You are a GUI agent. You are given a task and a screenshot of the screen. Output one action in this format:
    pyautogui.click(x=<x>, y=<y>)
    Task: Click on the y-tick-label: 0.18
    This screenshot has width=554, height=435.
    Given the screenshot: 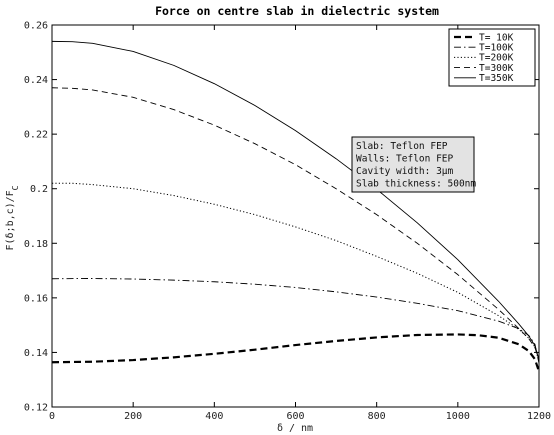 What is the action you would take?
    pyautogui.click(x=36, y=244)
    